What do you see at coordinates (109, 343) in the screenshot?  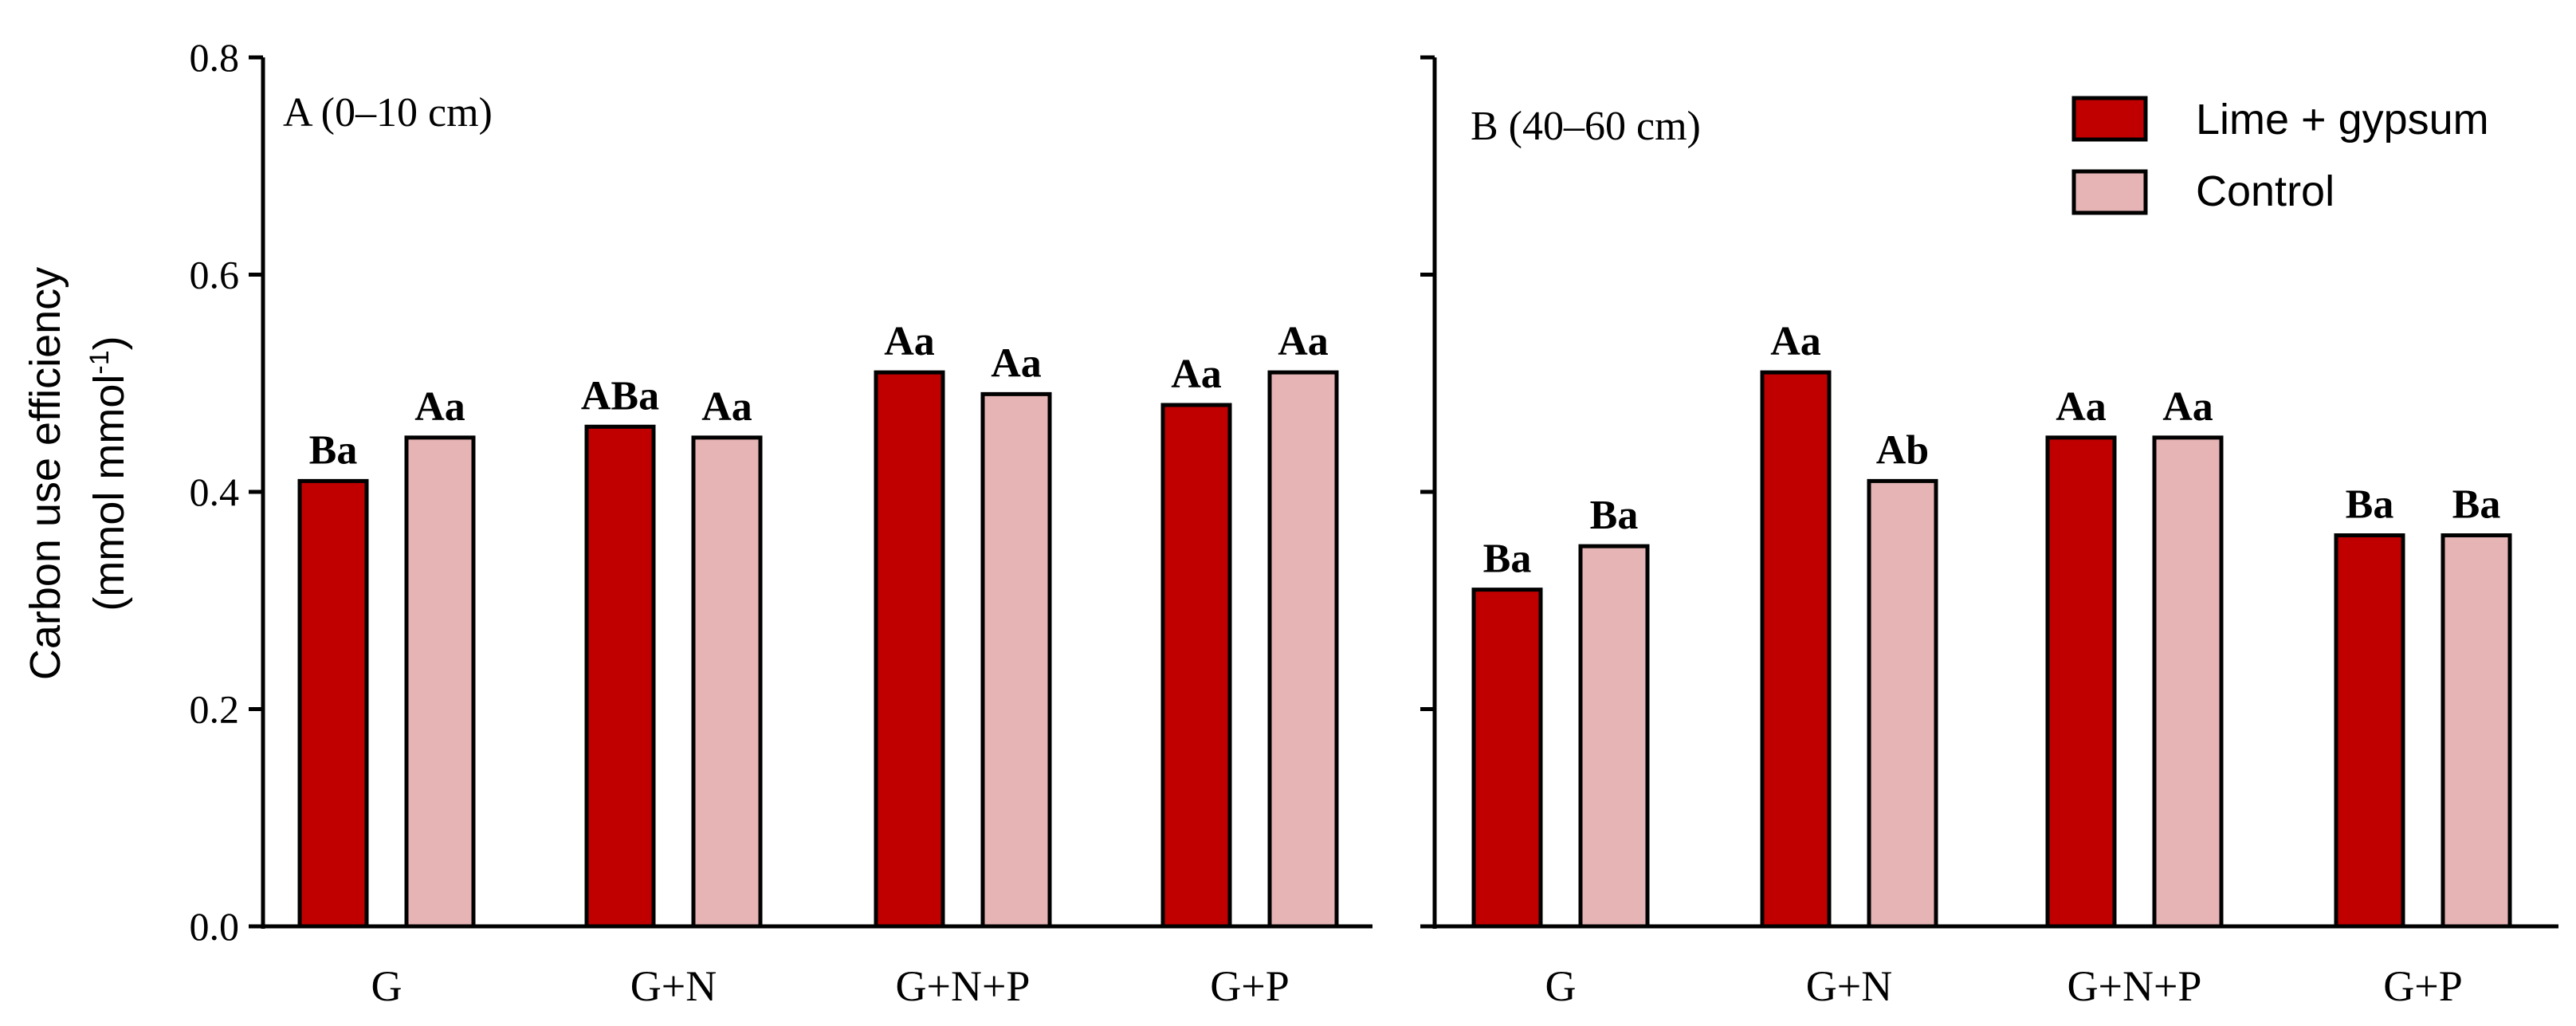 I see `y-axis-unit-post: )` at bounding box center [109, 343].